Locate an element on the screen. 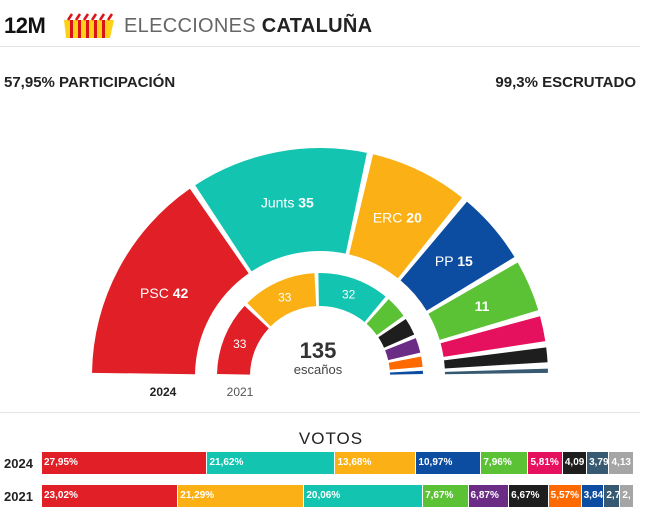  votes-segment-2021-cup: 6,67% is located at coordinates (529, 496).